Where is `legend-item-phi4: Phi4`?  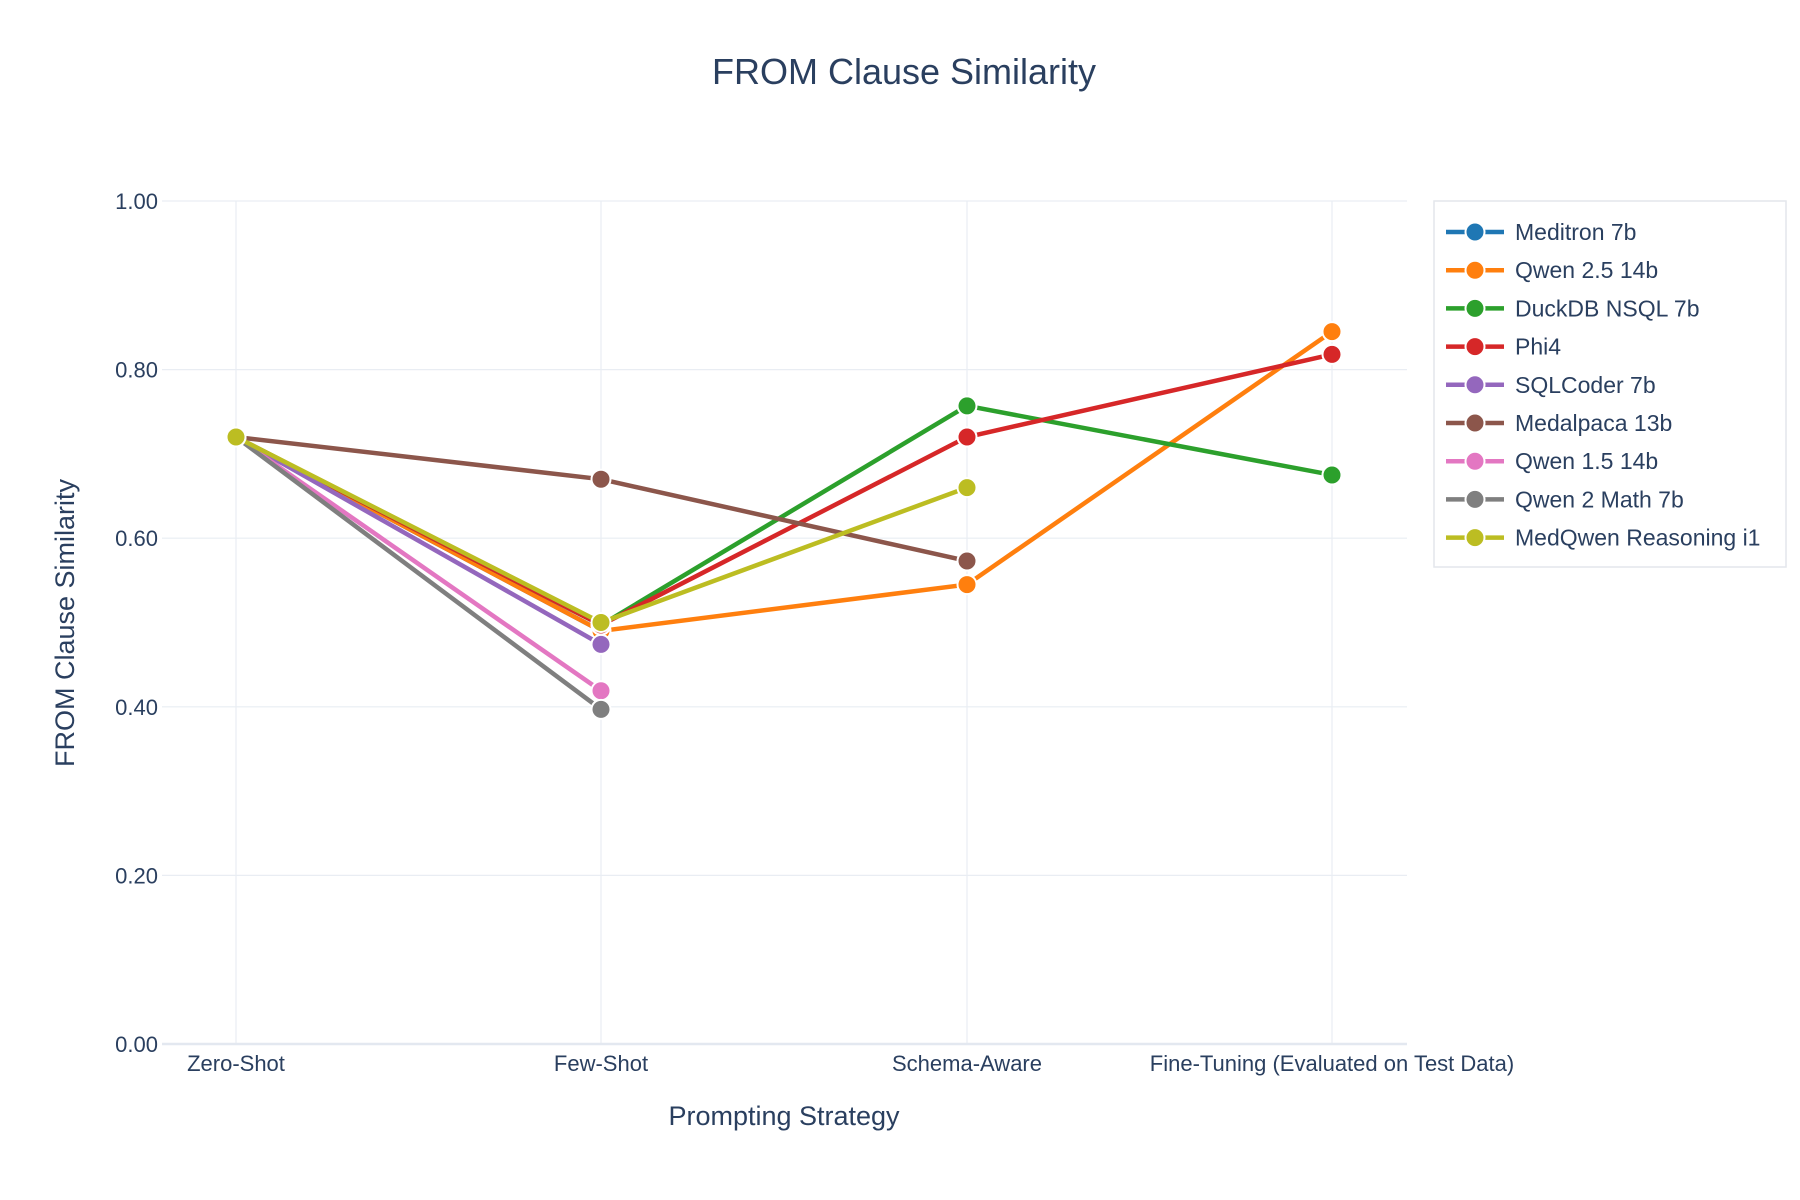
legend-item-phi4: Phi4 is located at coordinates (1503, 347).